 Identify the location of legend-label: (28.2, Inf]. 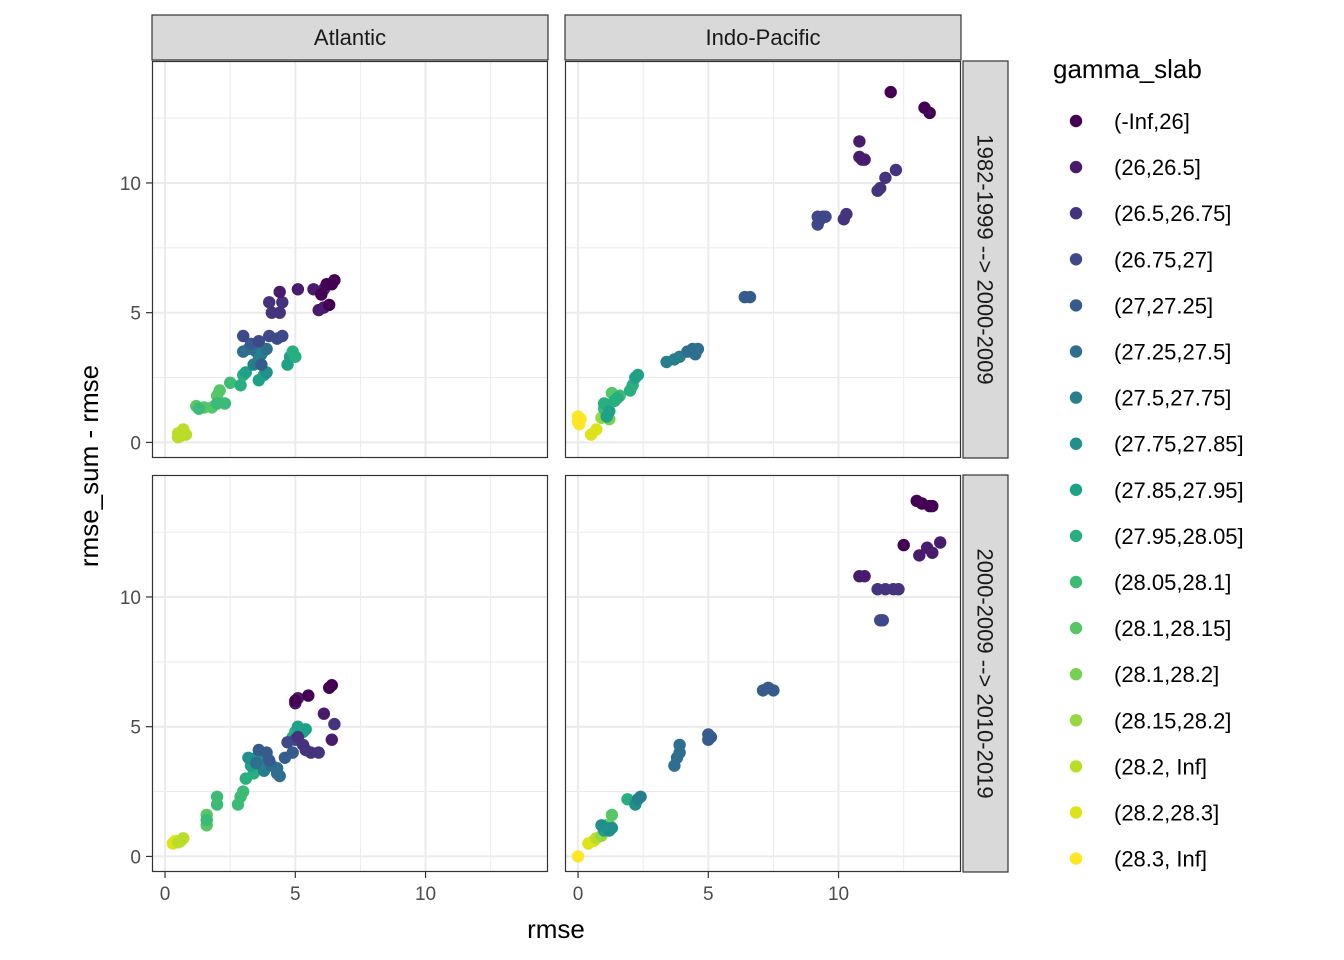
(1160, 766).